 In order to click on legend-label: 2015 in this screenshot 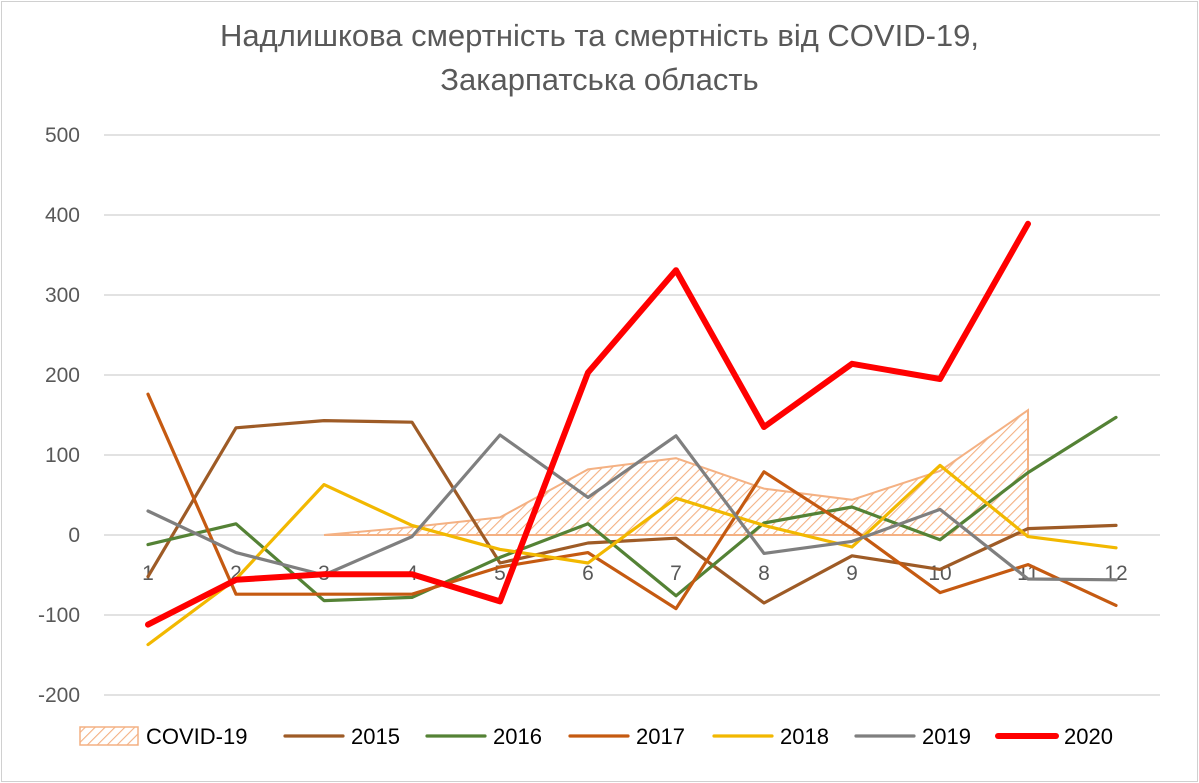, I will do `click(375, 736)`.